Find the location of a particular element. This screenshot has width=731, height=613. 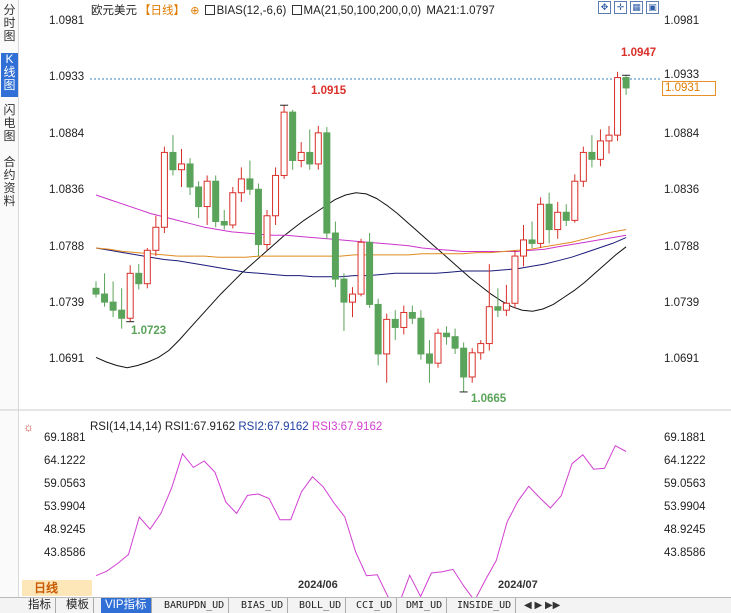

last-price-tag: 1.0931 is located at coordinates (689, 88).